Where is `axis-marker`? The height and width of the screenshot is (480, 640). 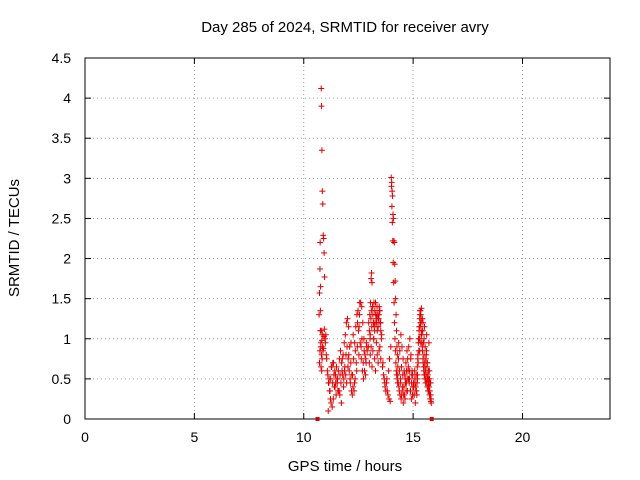 axis-marker is located at coordinates (317, 419).